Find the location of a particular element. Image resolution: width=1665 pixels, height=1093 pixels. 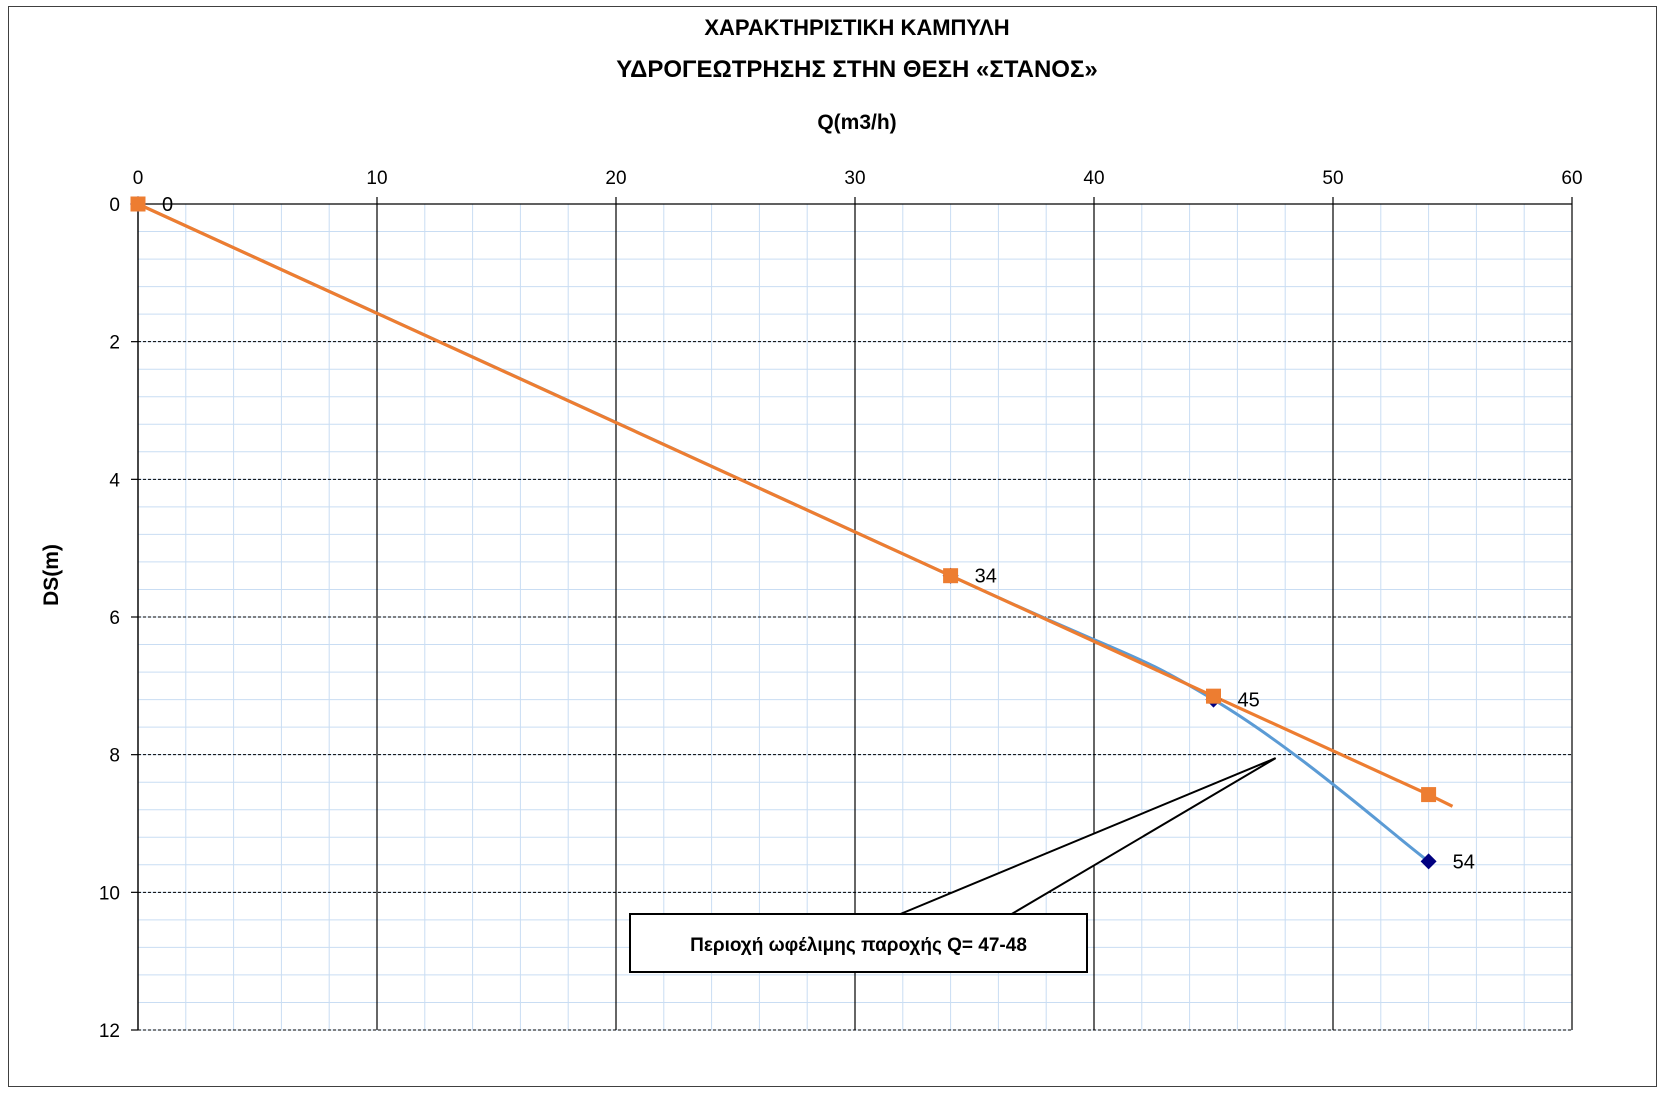

x-tick-label: 20 is located at coordinates (615, 178).